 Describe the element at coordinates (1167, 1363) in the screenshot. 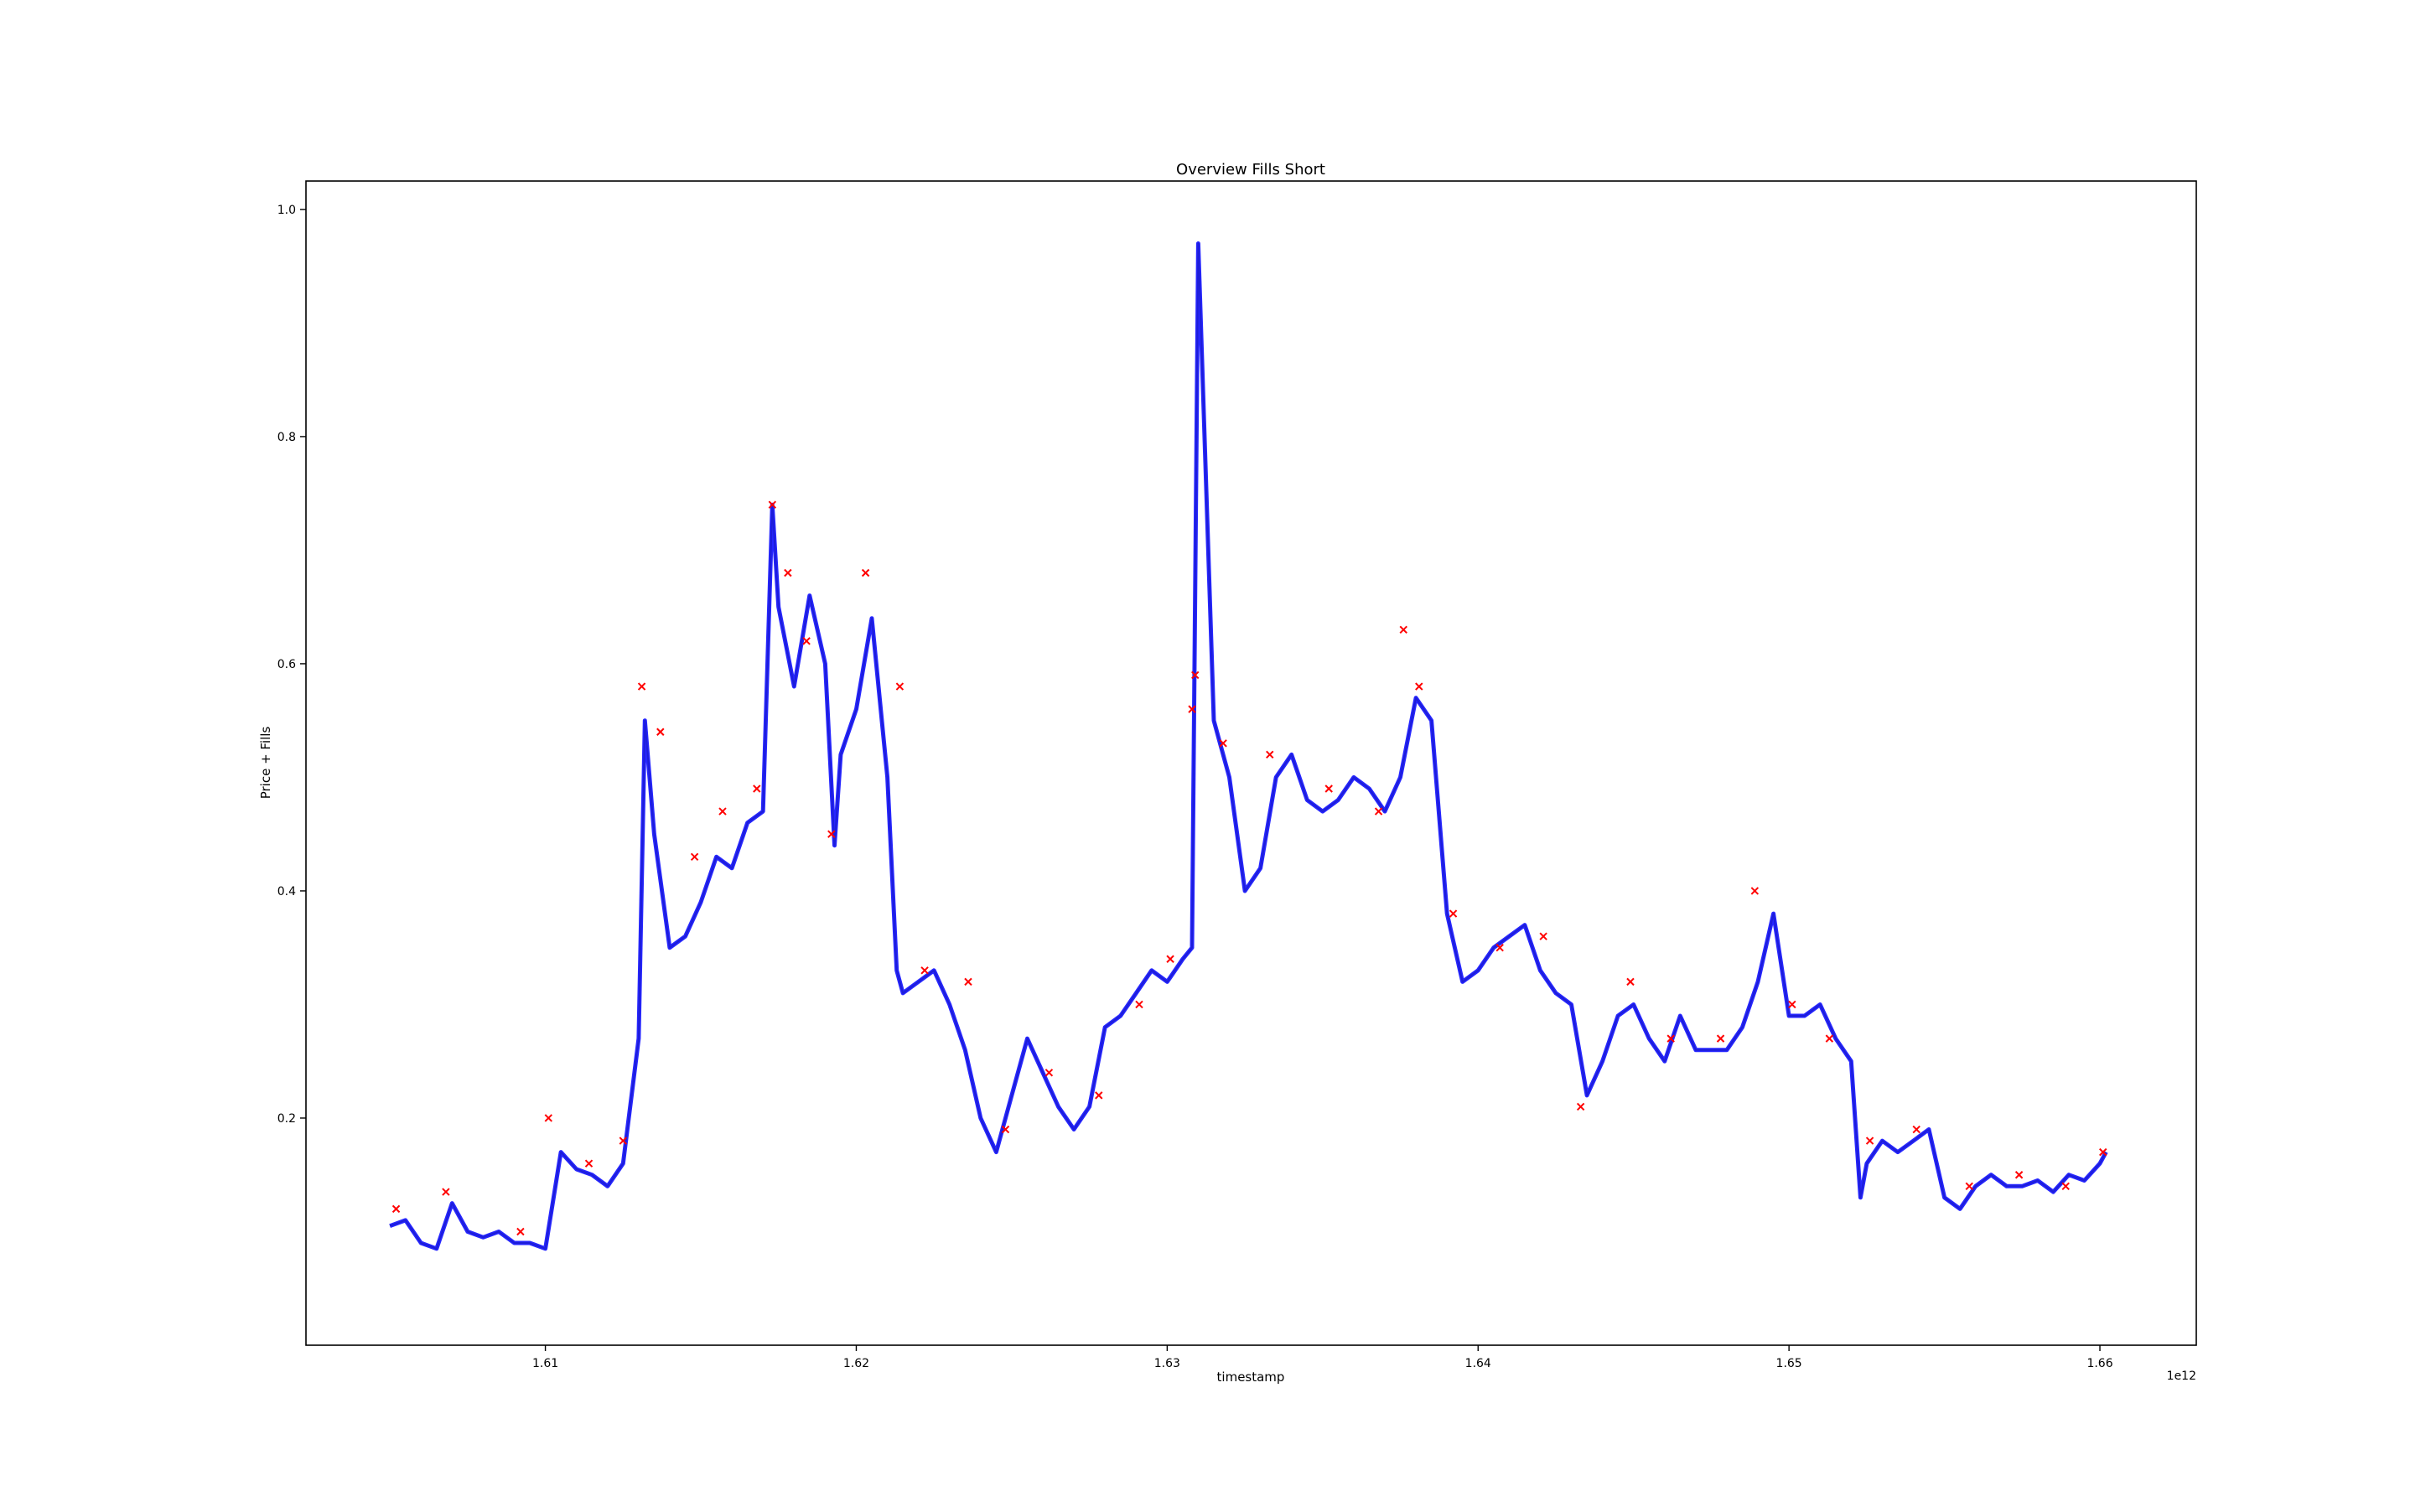

I see `x-tick-label-2: 1.63` at that location.